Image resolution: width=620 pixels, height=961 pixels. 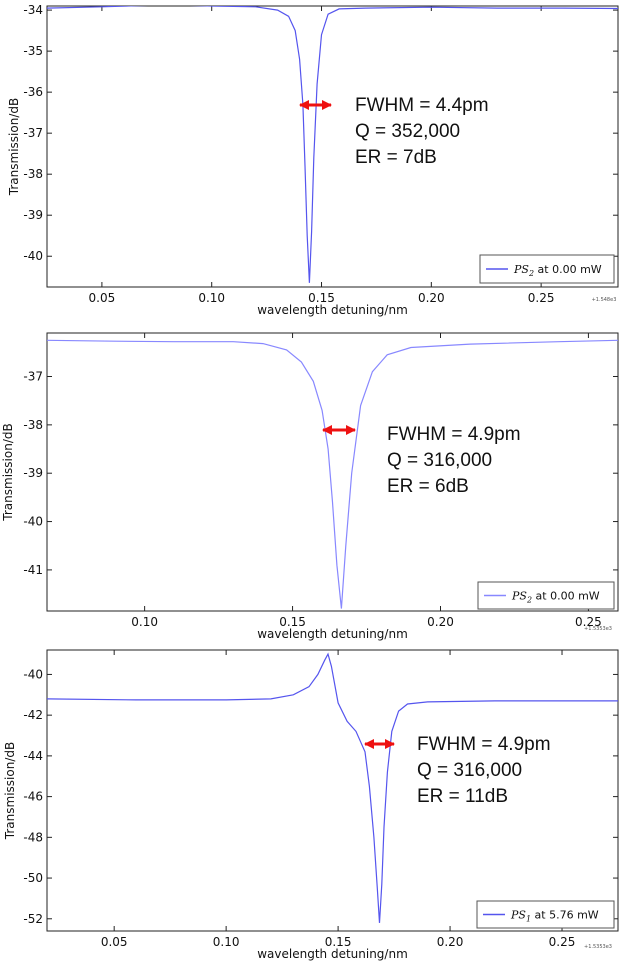 What do you see at coordinates (33, 10) in the screenshot?
I see `y-tick-label: -34` at bounding box center [33, 10].